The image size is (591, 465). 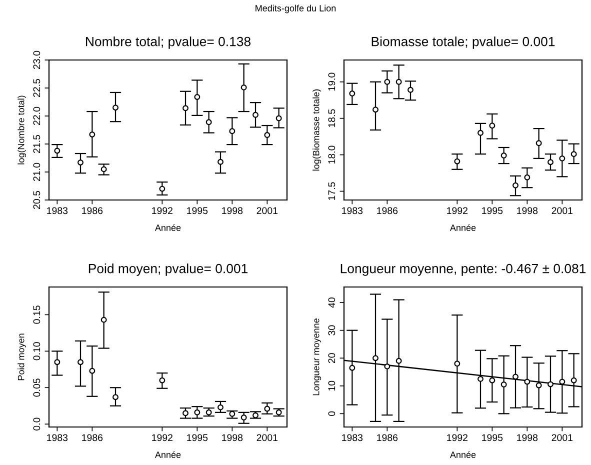 I want to click on y-tick-label: 0.0, so click(x=36, y=424).